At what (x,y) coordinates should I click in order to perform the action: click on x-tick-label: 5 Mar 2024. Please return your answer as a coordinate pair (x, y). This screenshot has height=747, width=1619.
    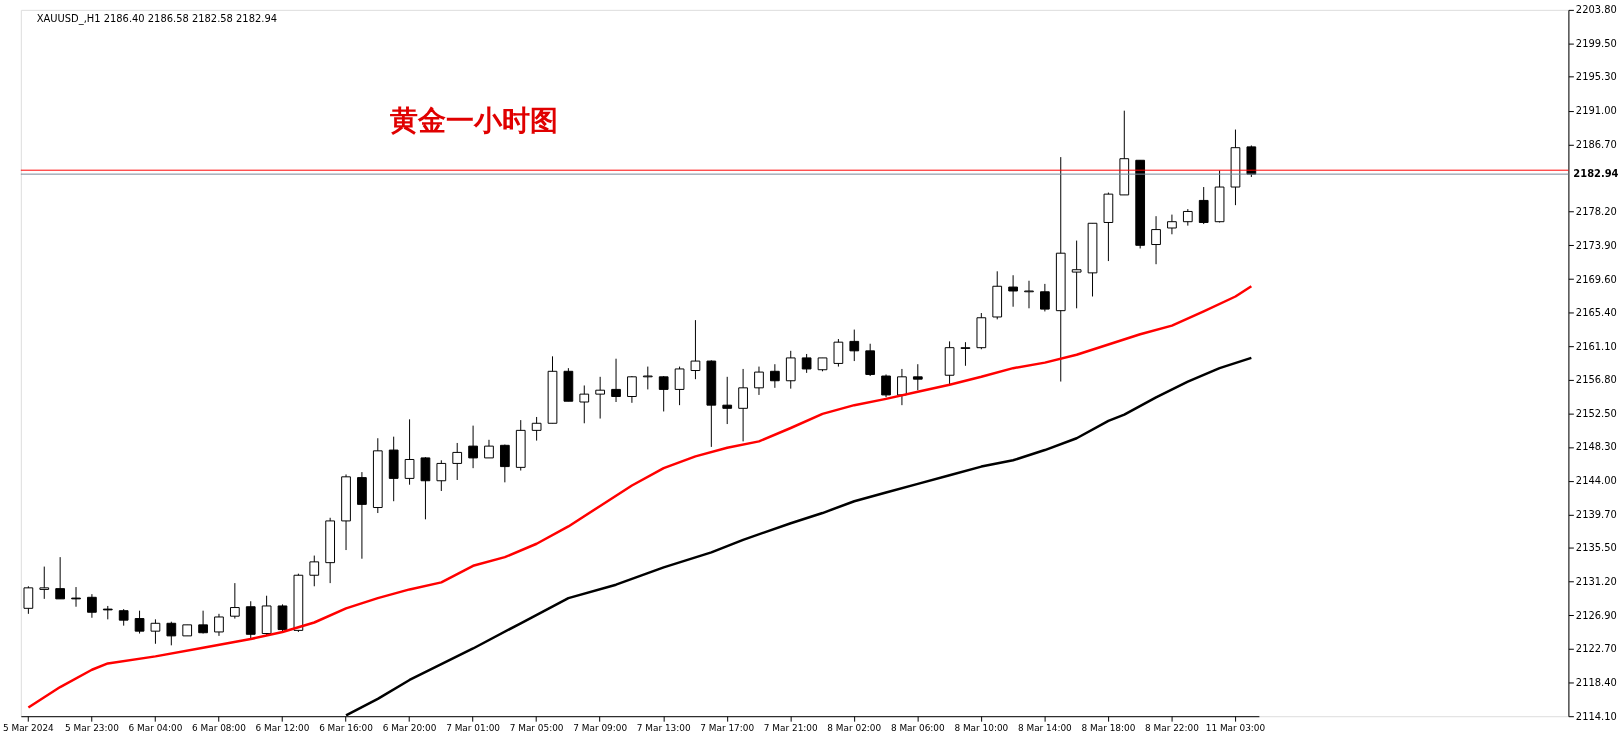
    Looking at the image, I should click on (28, 727).